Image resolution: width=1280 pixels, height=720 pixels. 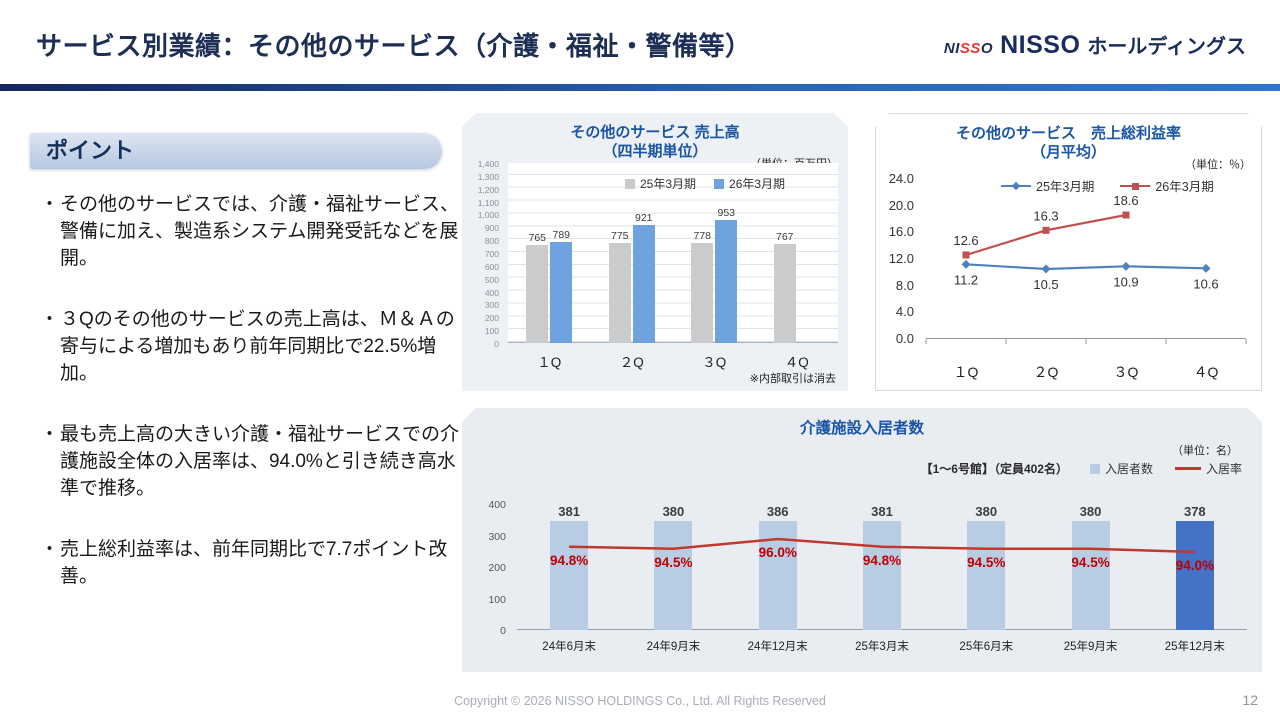 I want to click on y-tick: 1,100, so click(x=488, y=202).